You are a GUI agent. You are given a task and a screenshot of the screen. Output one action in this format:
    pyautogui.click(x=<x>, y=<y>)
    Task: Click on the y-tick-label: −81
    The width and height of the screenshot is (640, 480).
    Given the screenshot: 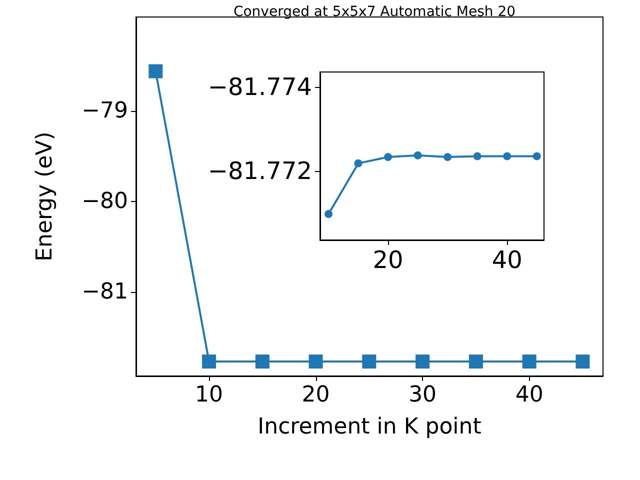 What is the action you would take?
    pyautogui.click(x=105, y=291)
    